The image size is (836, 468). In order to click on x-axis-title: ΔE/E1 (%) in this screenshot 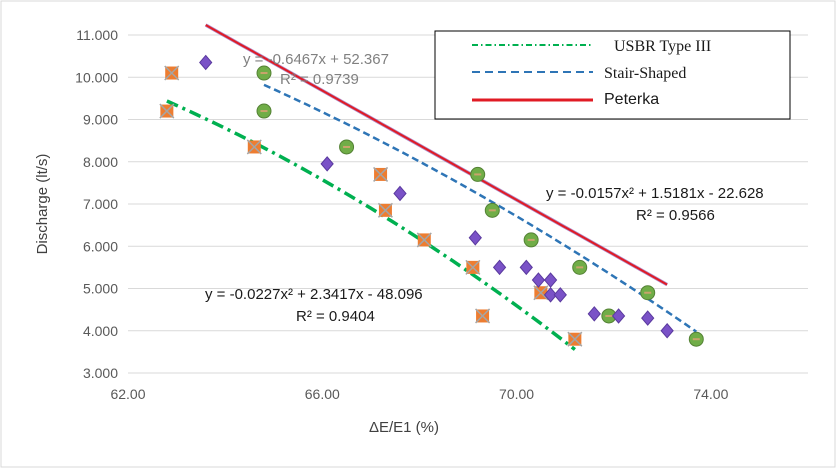, I will do `click(404, 427)`.